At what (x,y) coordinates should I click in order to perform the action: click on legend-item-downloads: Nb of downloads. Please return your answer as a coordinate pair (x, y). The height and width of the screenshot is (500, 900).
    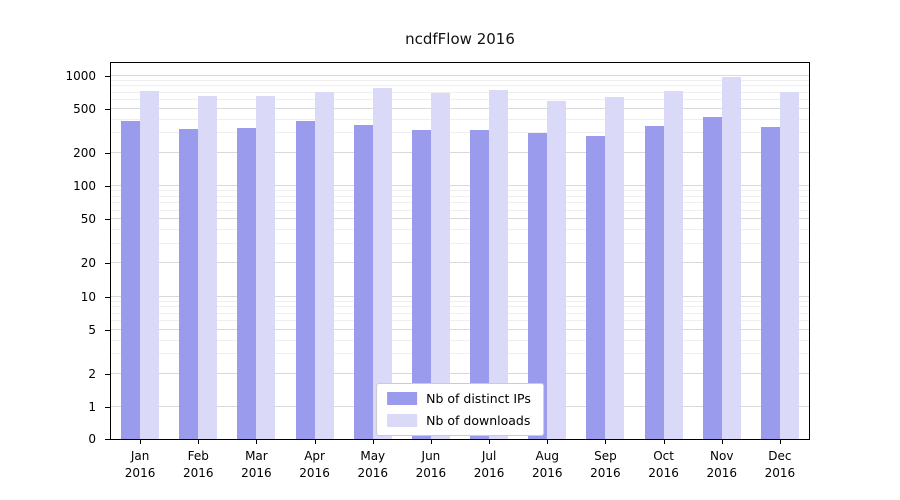
    Looking at the image, I should click on (459, 420).